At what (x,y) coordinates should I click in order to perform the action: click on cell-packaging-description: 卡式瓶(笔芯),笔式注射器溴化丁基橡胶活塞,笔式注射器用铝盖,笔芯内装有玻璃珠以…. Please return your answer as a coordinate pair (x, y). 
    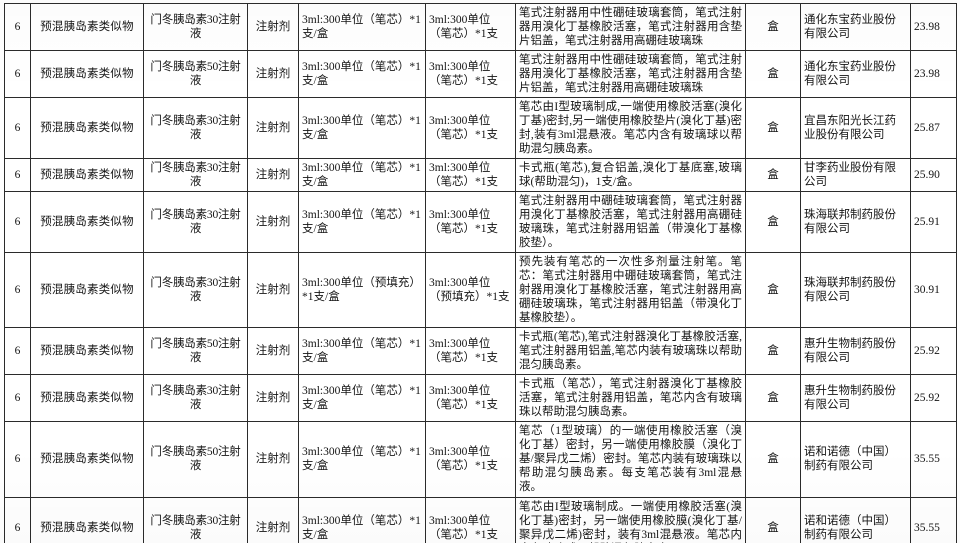
    Looking at the image, I should click on (630, 351).